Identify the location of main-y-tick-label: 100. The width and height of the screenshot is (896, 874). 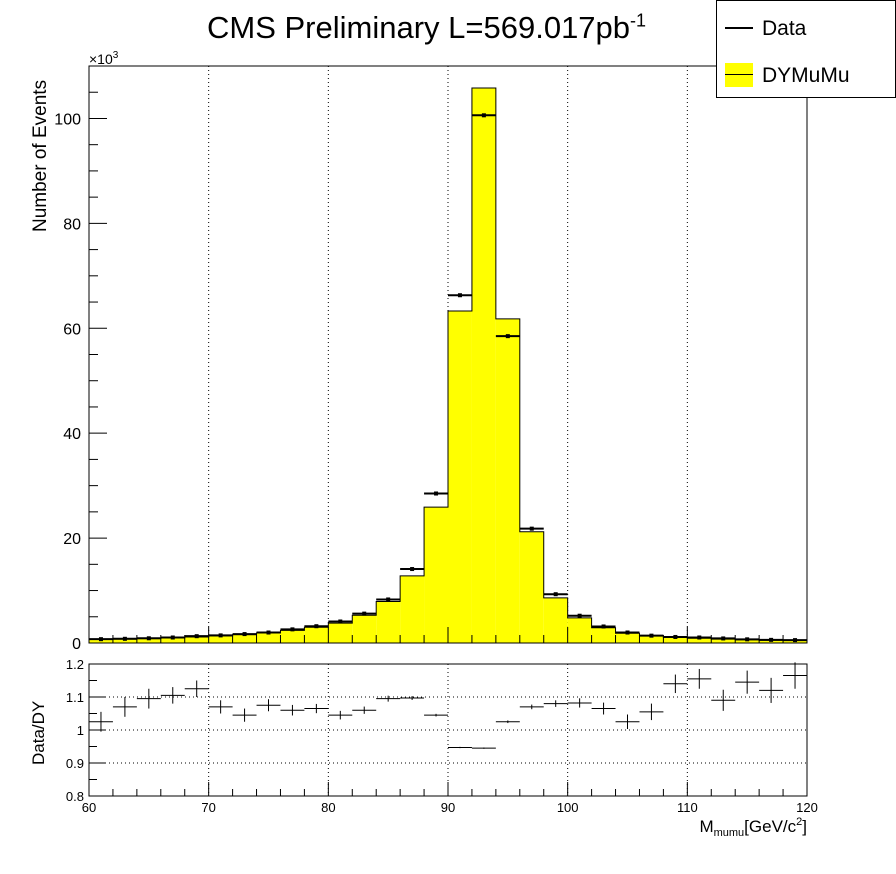
(67, 119).